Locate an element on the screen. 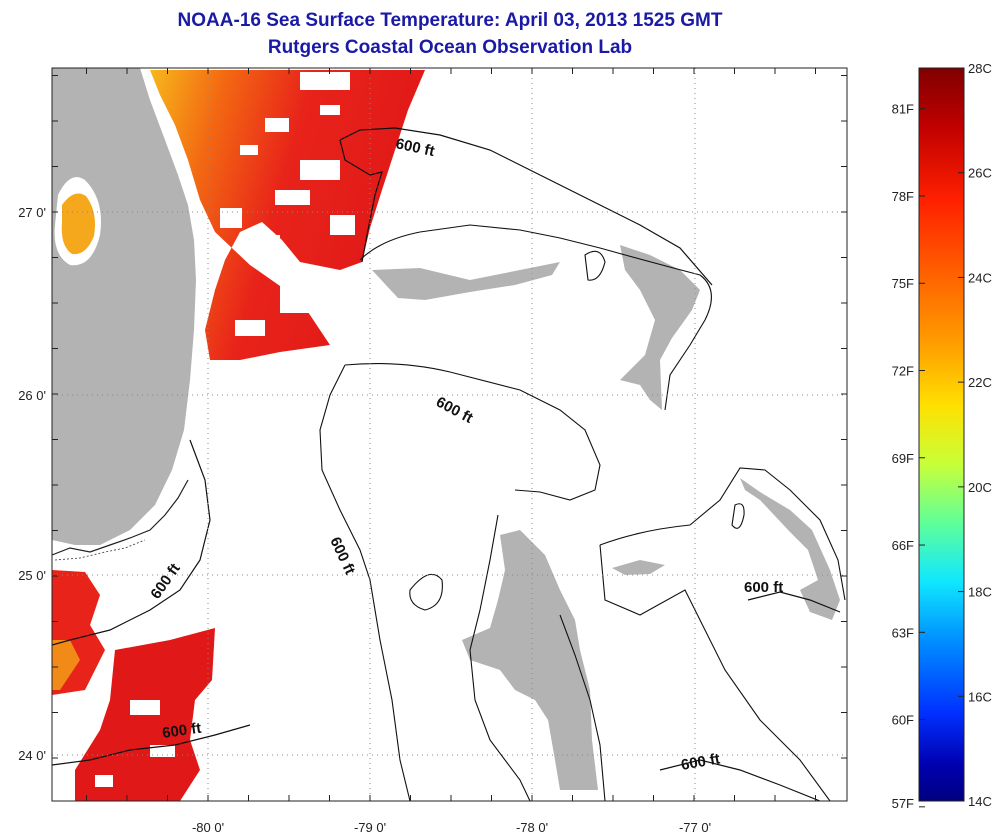 The width and height of the screenshot is (1000, 840). colorbar-celsius-label: 18C is located at coordinates (980, 592).